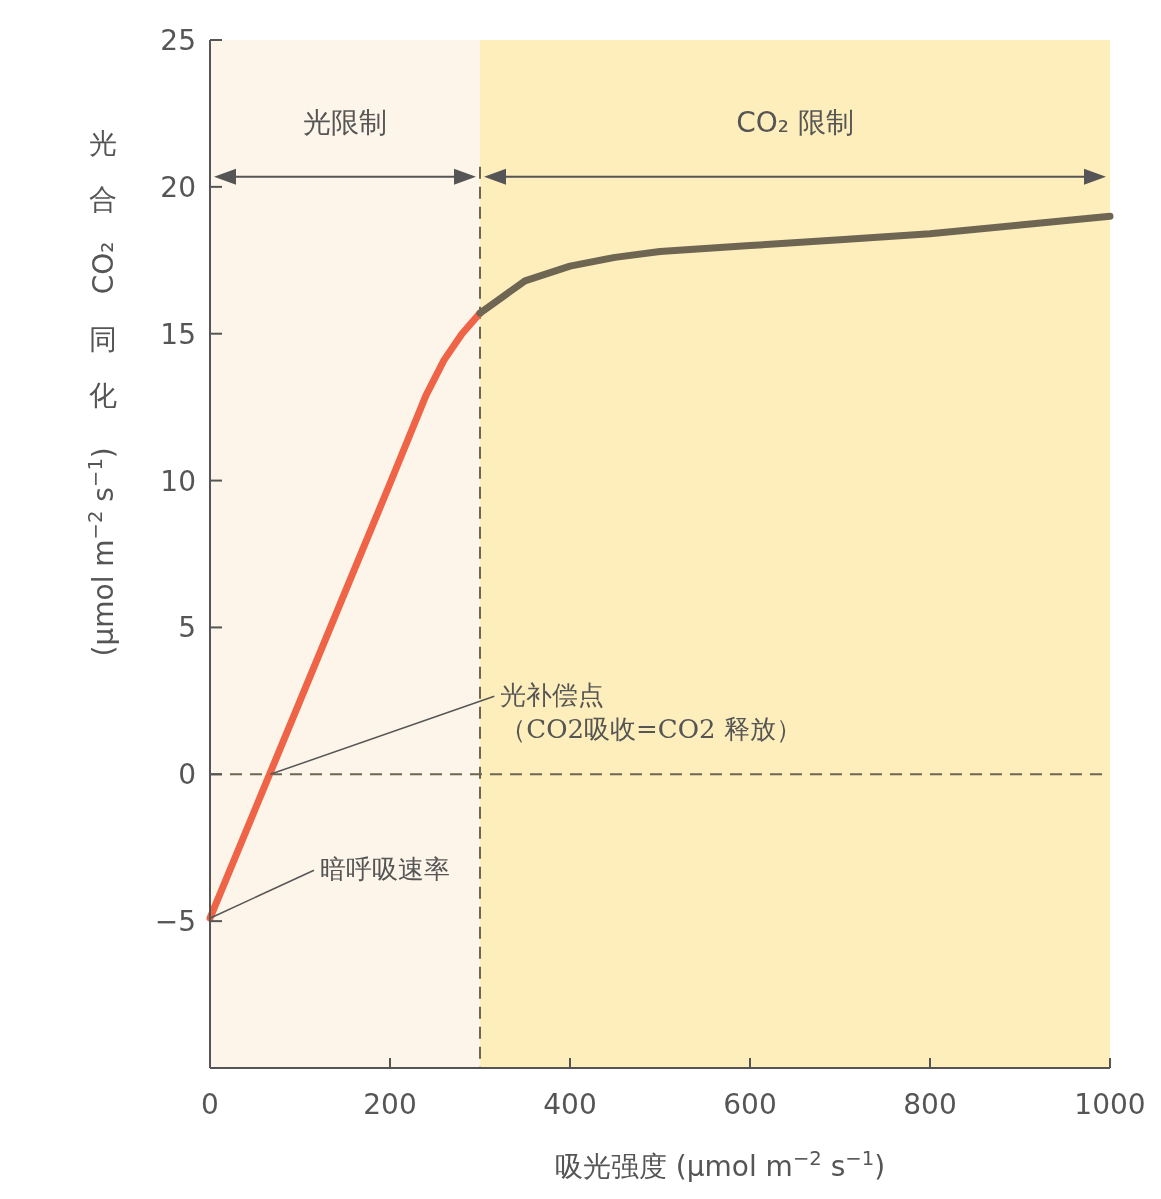  I want to click on annotation: 光补偿点（CO2吸收=CO2 释放）, so click(651, 712).